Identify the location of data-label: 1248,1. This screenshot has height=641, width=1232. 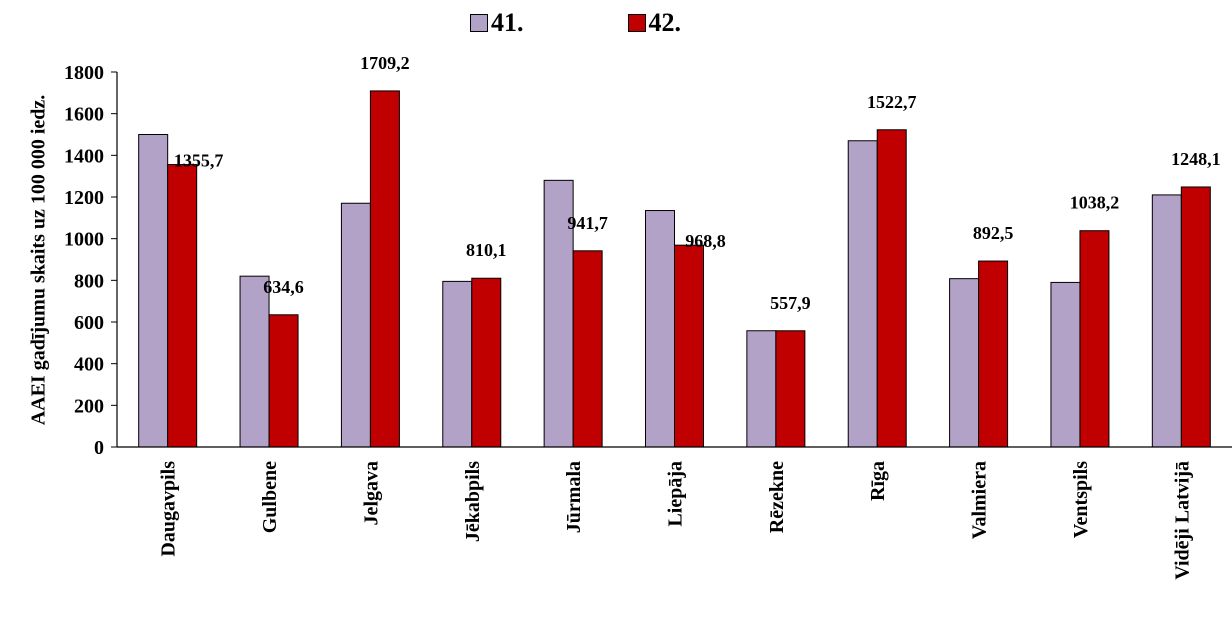
(1196, 159).